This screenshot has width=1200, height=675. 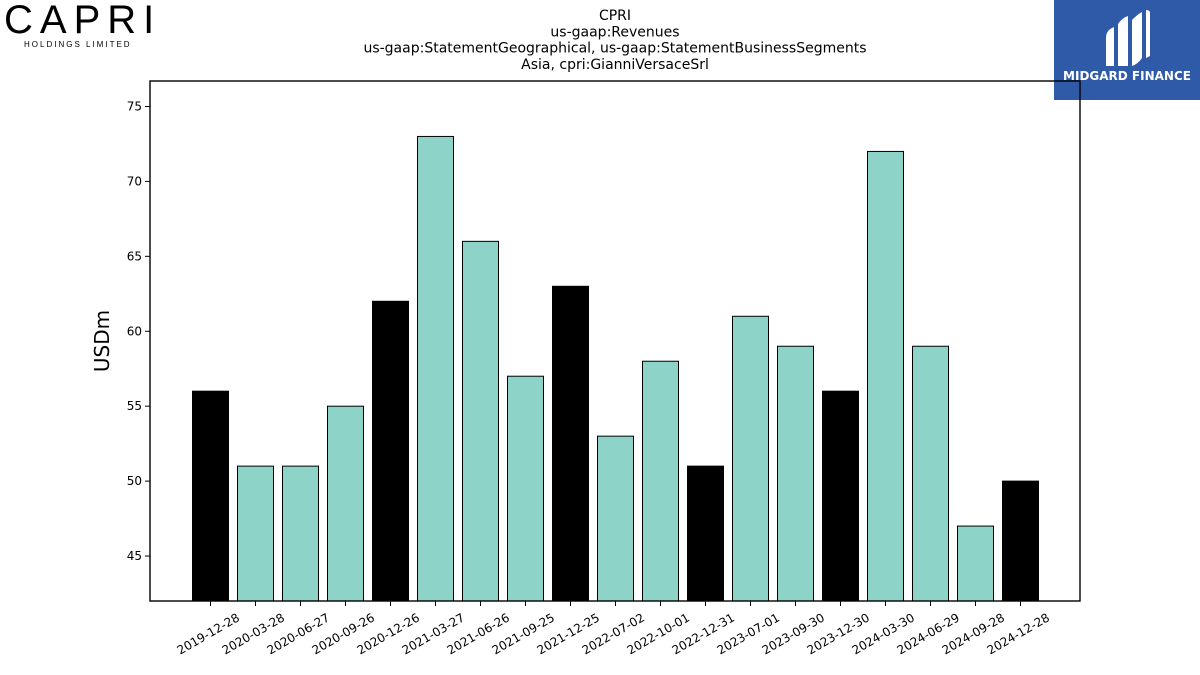 I want to click on capri-logo-word: CAPRI, so click(x=83, y=21).